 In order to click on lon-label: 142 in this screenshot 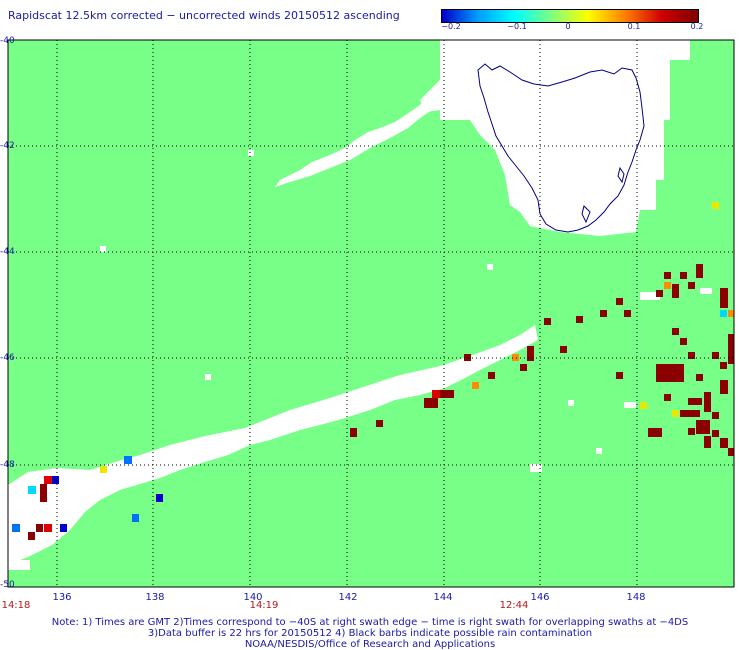, I will do `click(348, 597)`.